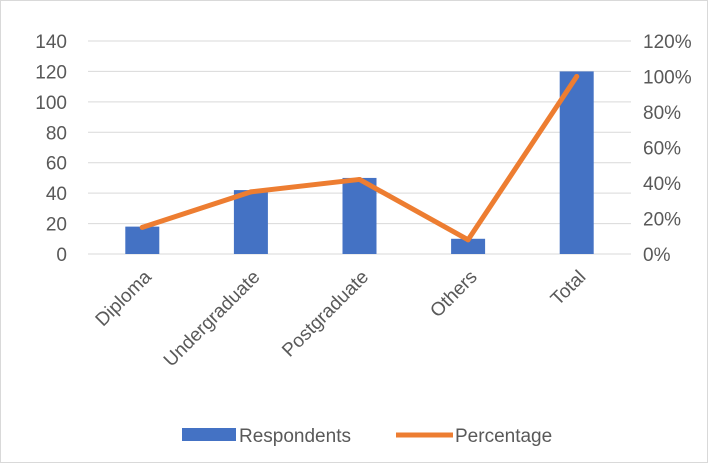  What do you see at coordinates (662, 113) in the screenshot?
I see `right-tick-label: 80%` at bounding box center [662, 113].